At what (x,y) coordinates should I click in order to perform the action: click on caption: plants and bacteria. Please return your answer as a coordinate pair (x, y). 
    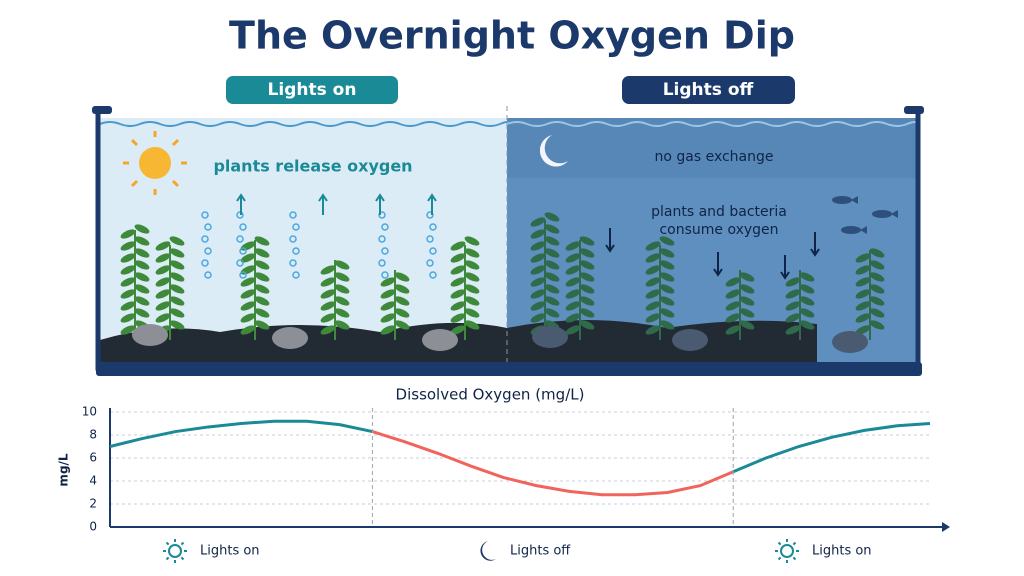
    Looking at the image, I should click on (719, 212).